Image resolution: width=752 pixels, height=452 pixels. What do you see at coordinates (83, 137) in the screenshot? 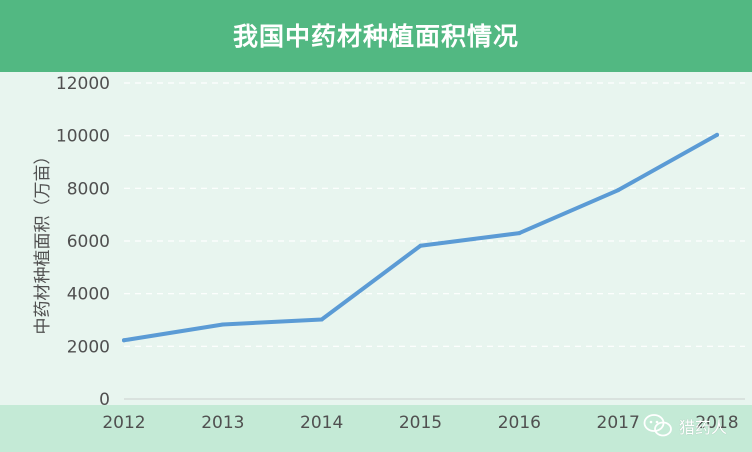
I see `y-tick-label: 10000` at bounding box center [83, 137].